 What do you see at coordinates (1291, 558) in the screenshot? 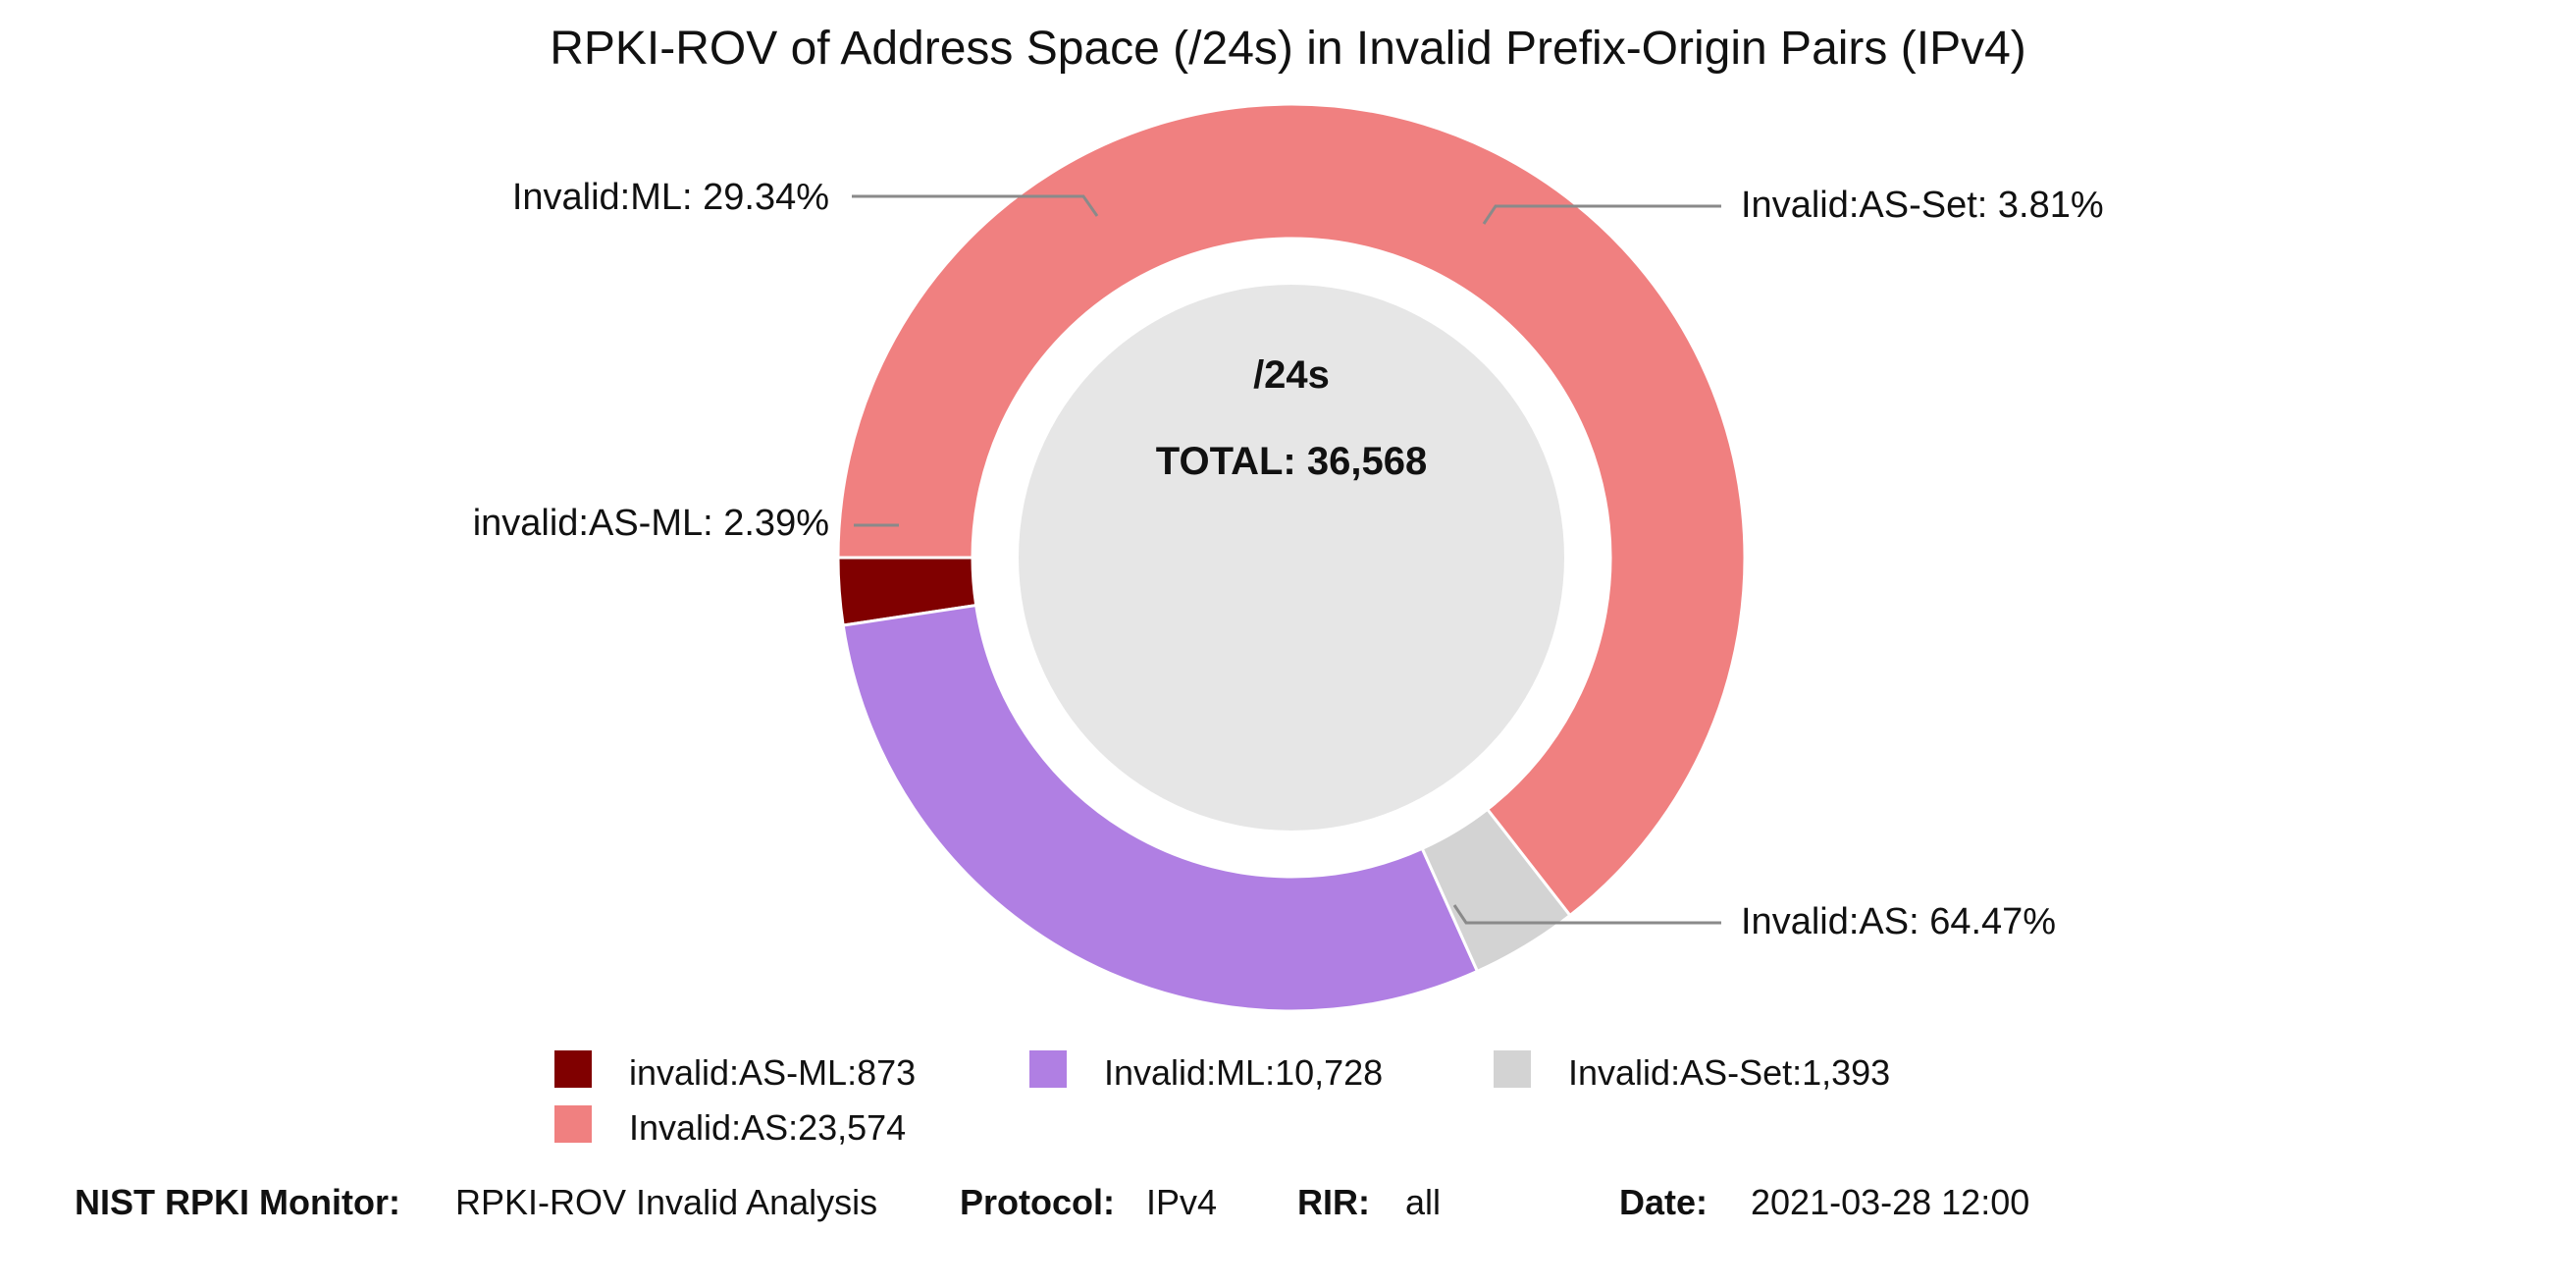
I see `center-disc` at bounding box center [1291, 558].